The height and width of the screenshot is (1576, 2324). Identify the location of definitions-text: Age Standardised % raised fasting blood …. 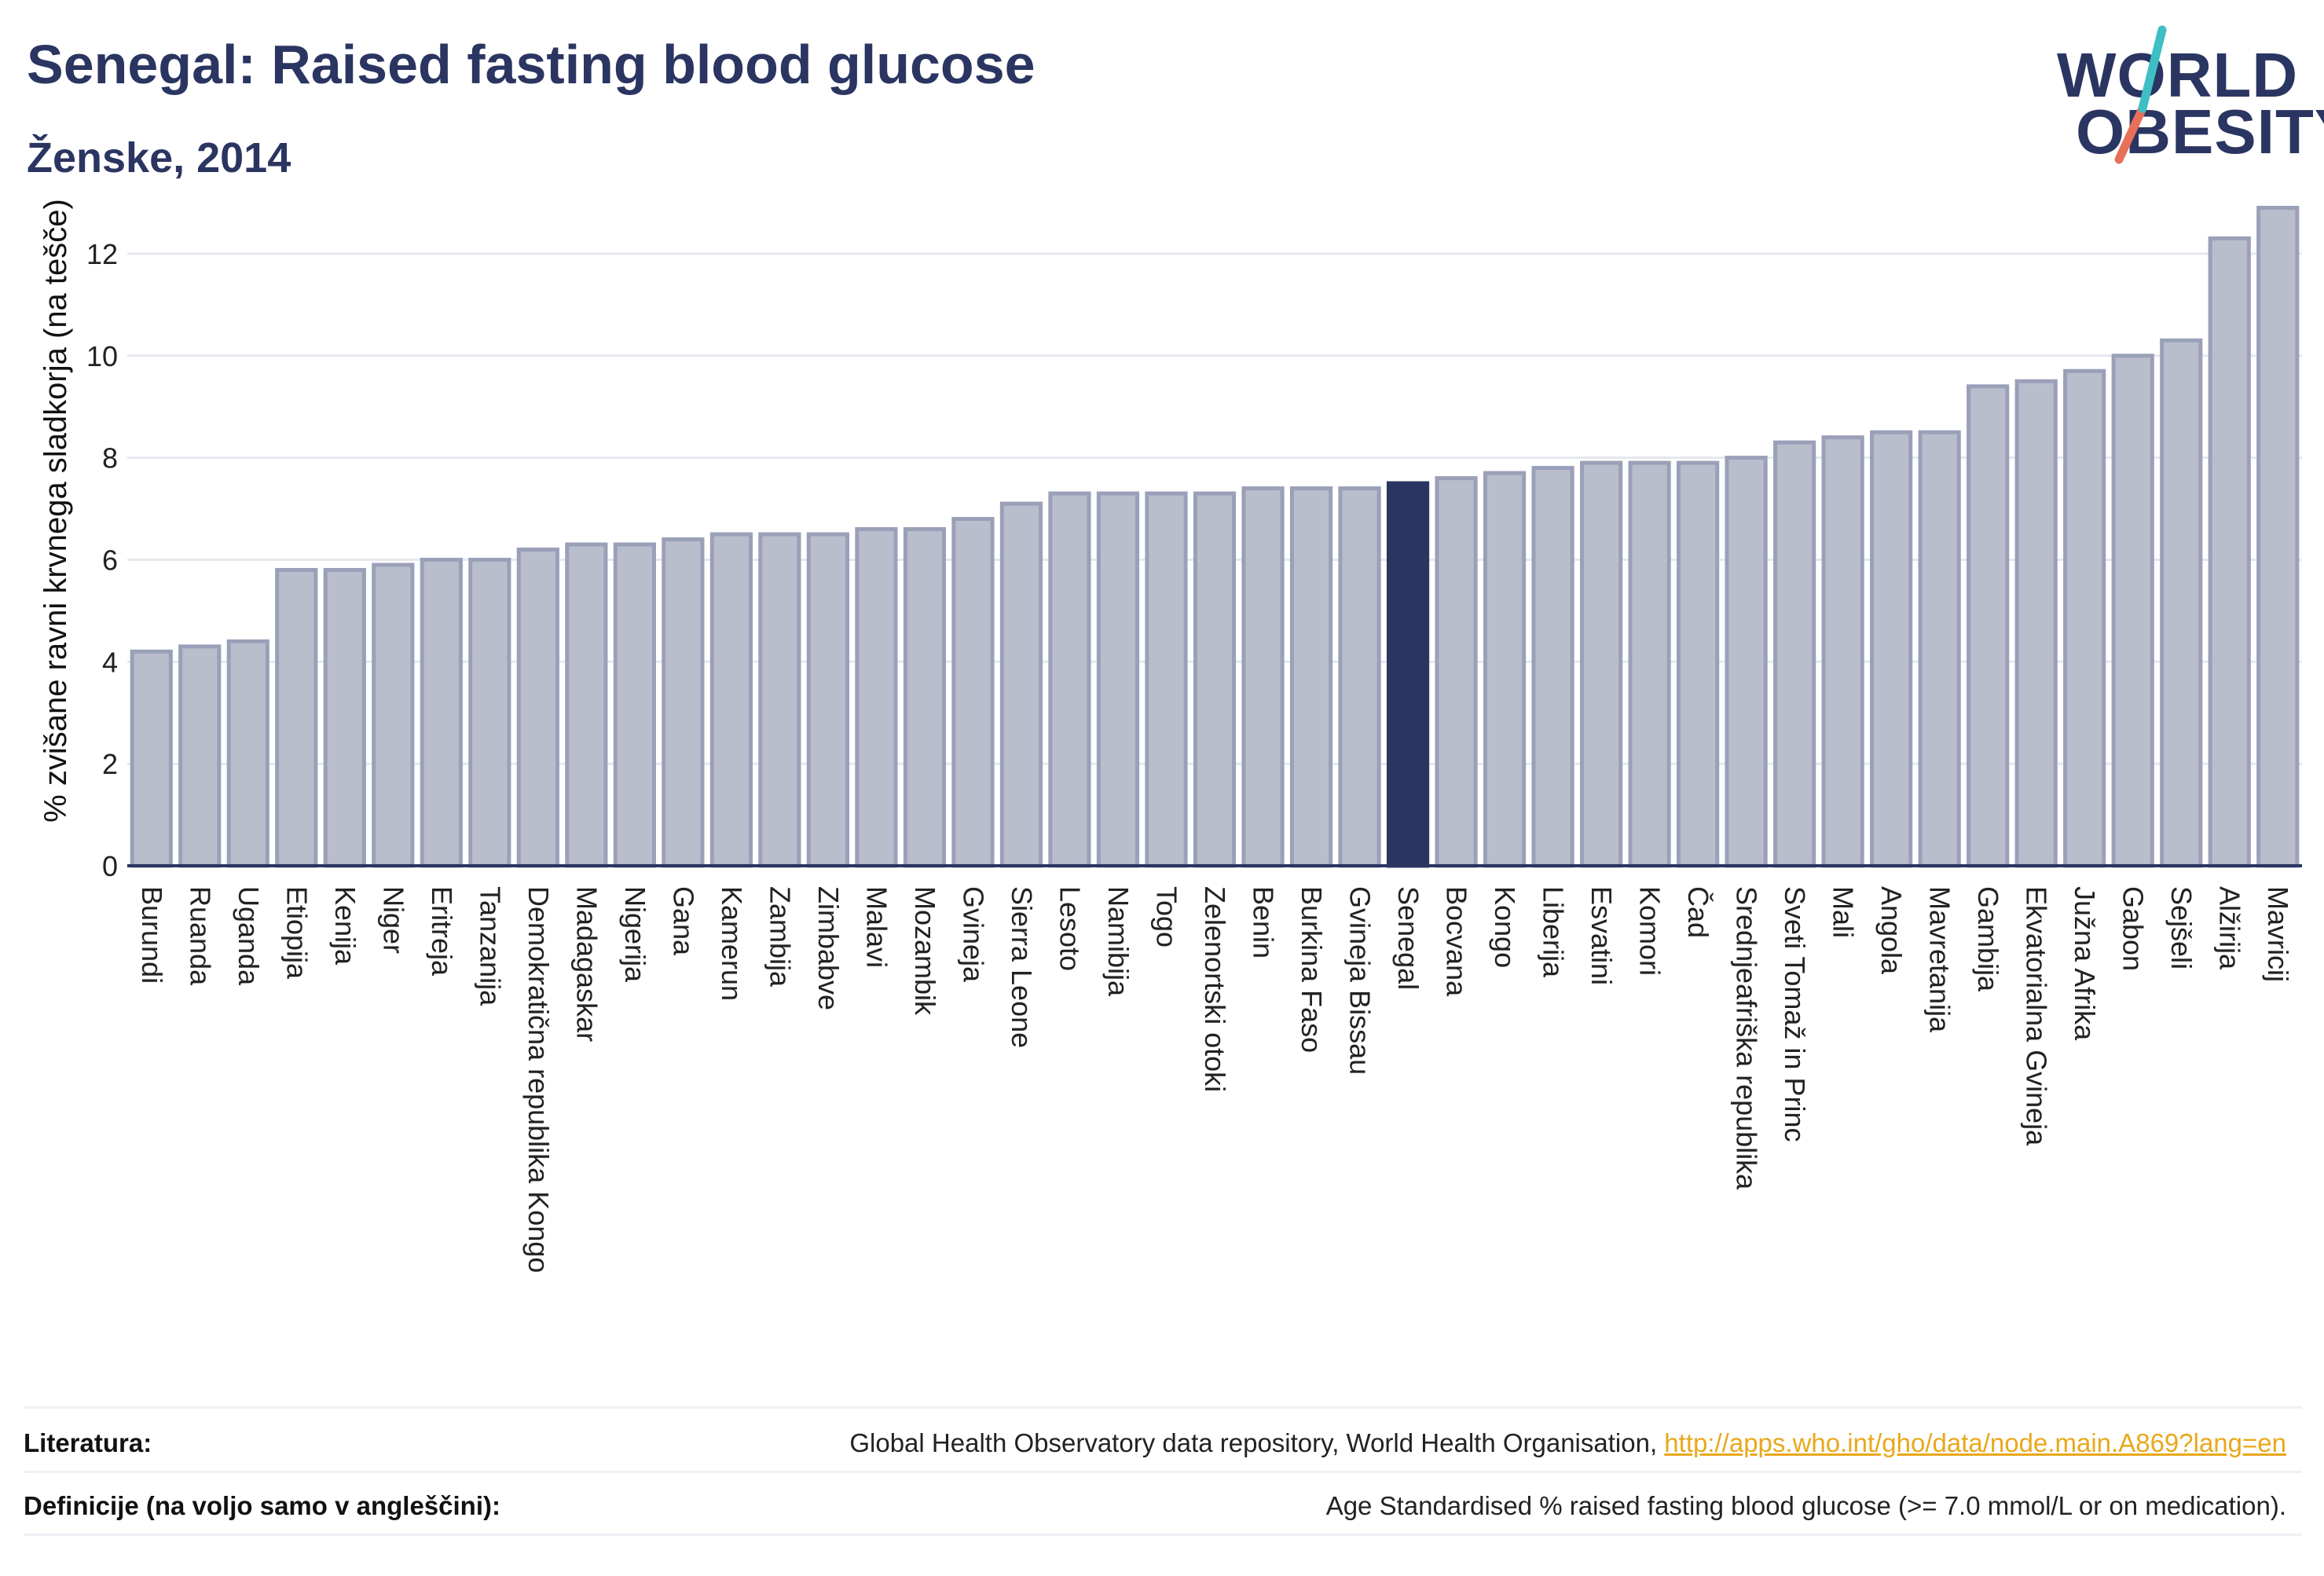
(1805, 1505).